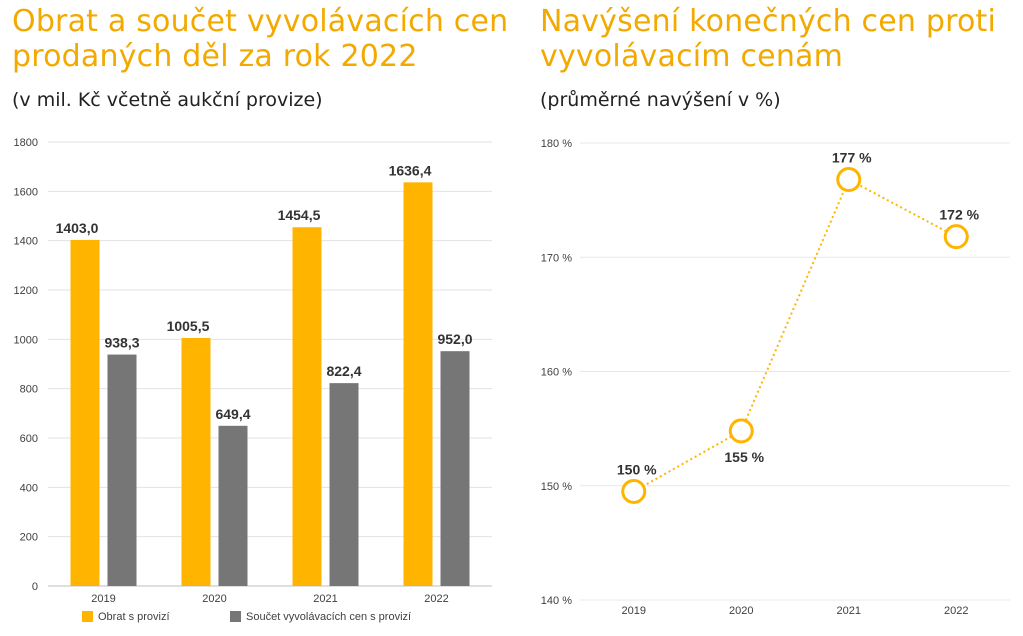 This screenshot has width=1023, height=636. Describe the element at coordinates (29, 538) in the screenshot. I see `y-tick-label: 200` at that location.